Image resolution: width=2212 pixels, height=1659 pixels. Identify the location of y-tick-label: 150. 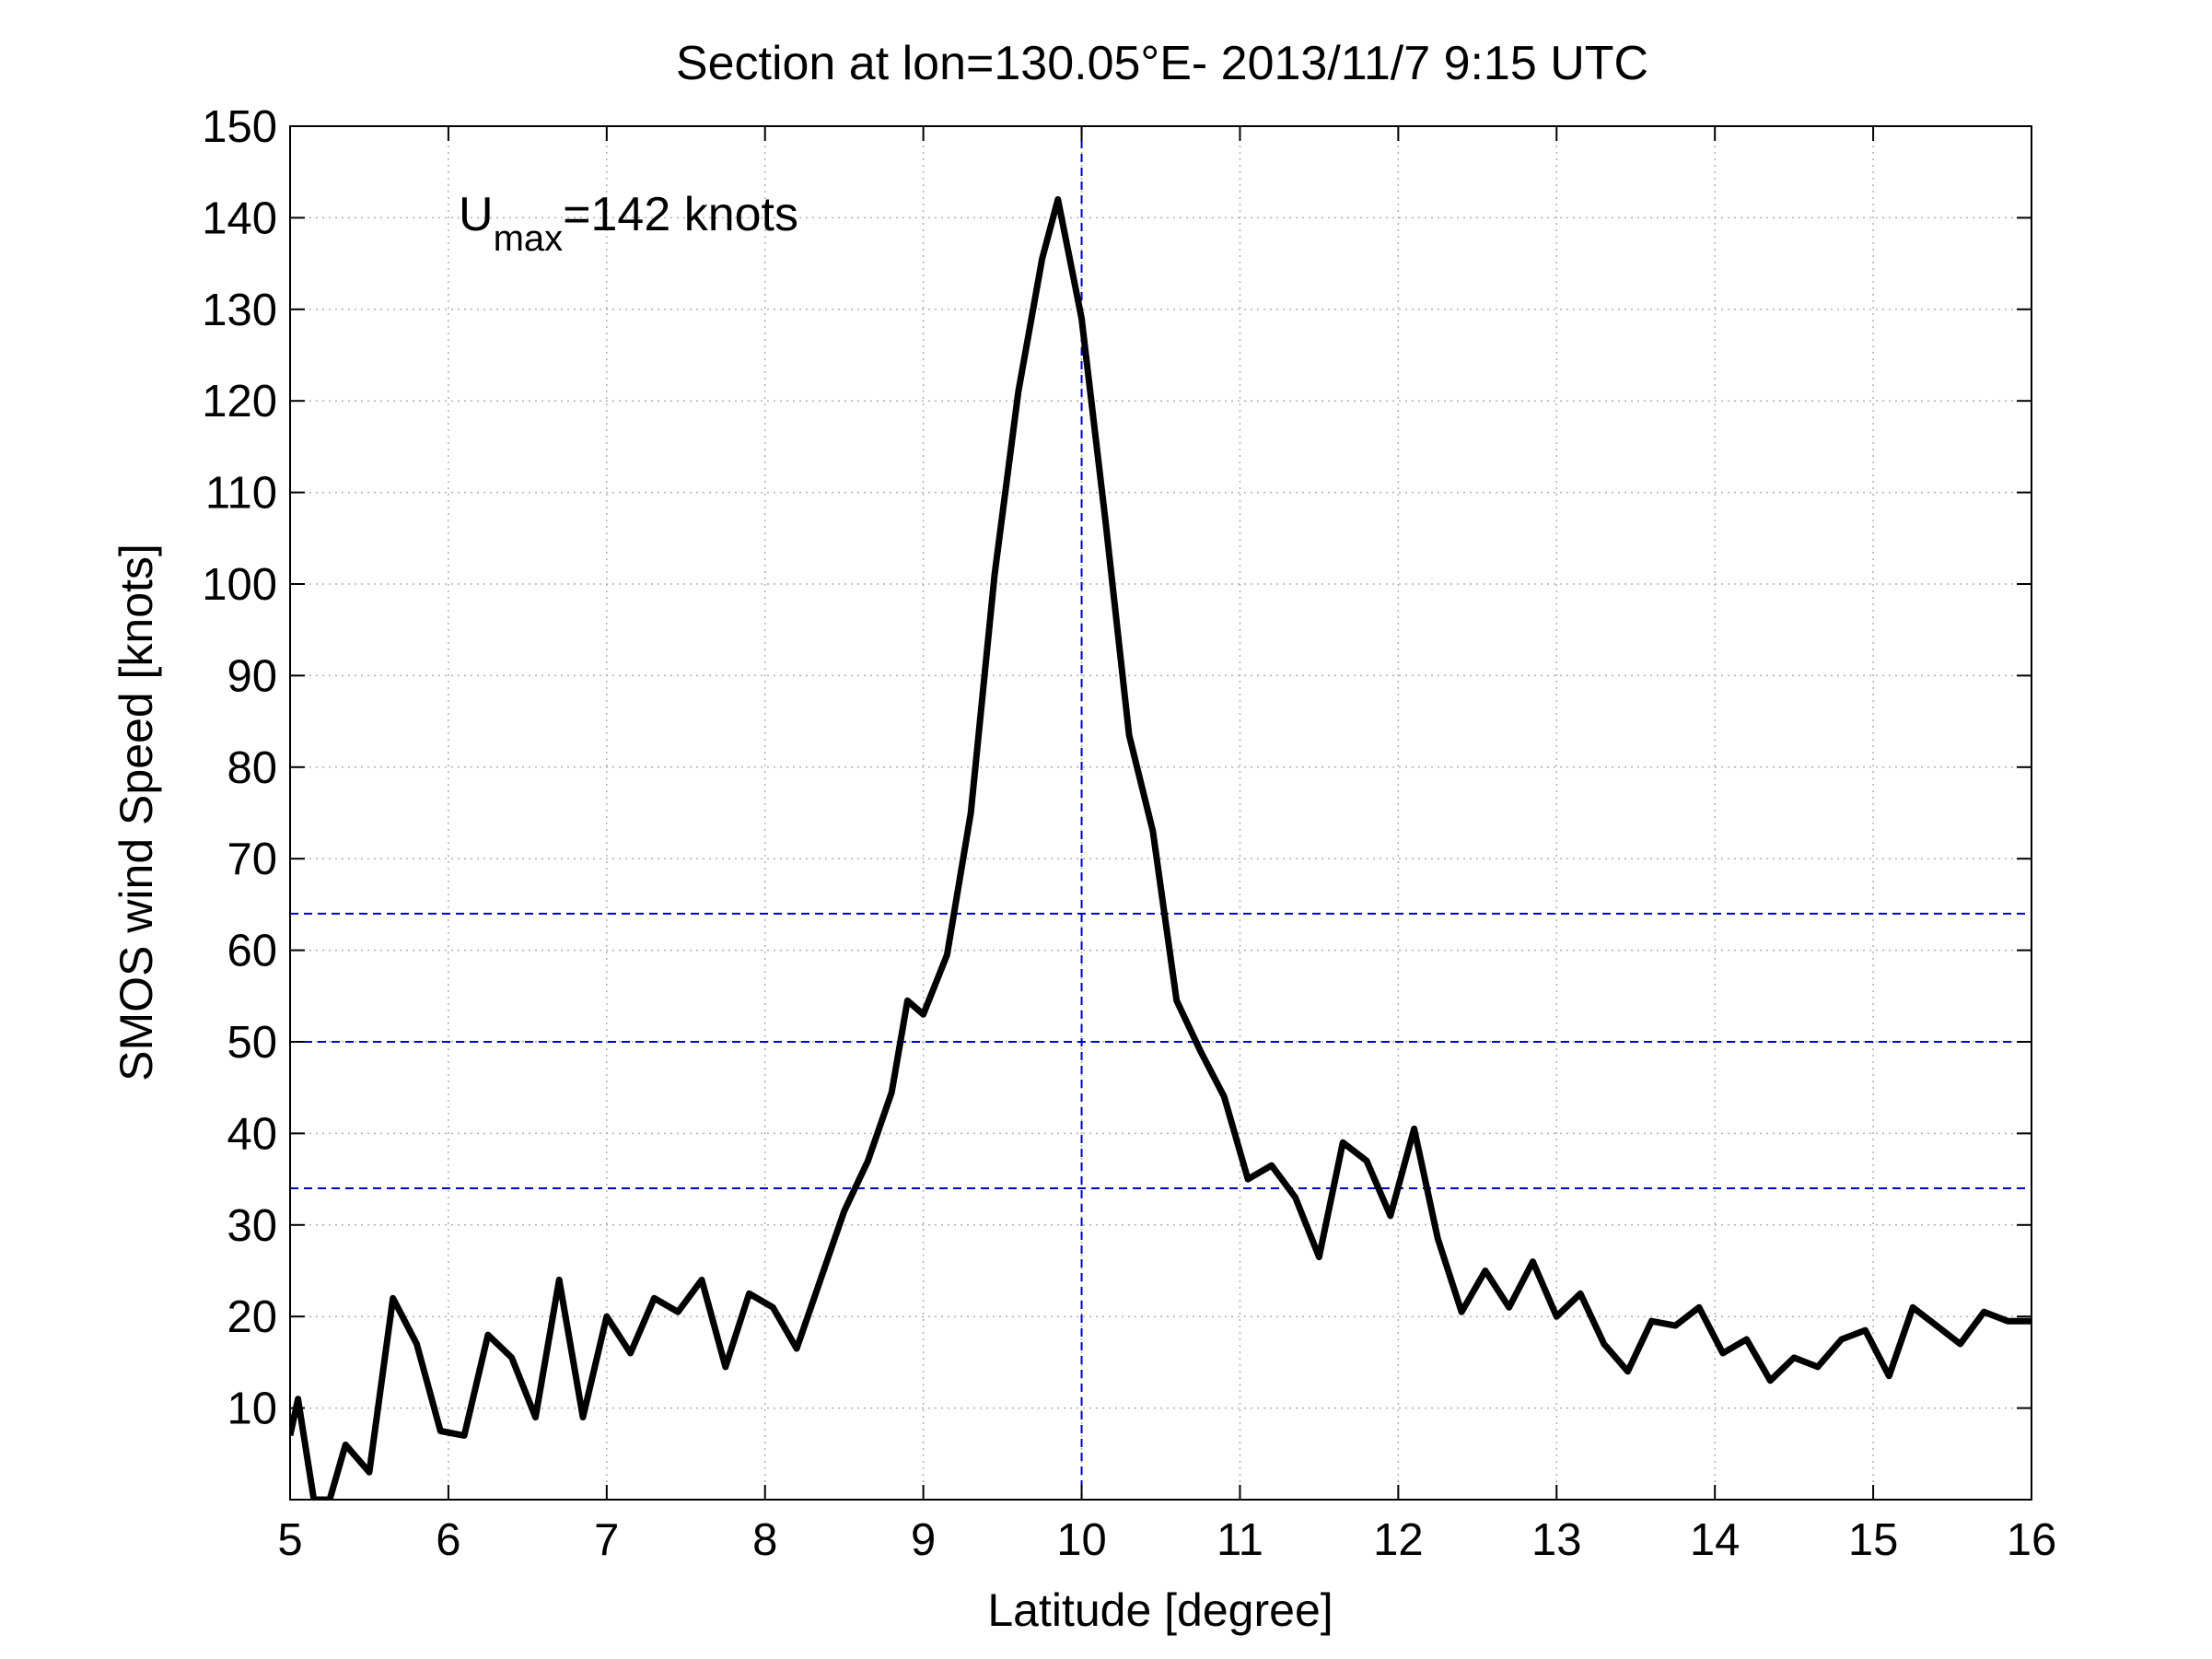
(240, 127).